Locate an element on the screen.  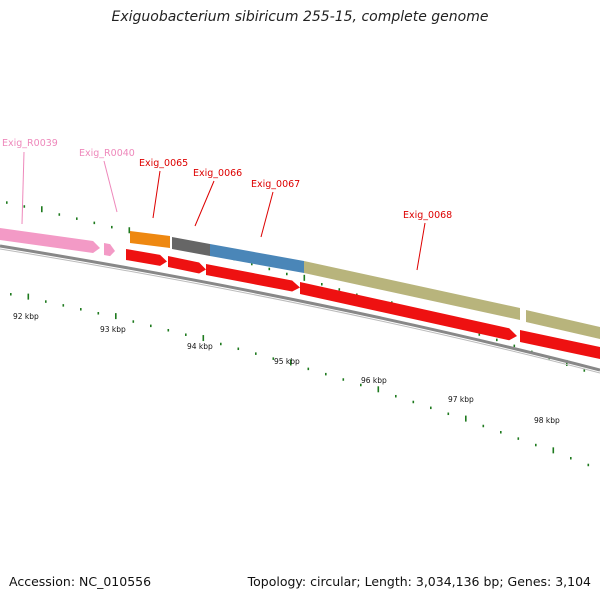
kbp-tick-label: 98 kbp is located at coordinates (547, 420).